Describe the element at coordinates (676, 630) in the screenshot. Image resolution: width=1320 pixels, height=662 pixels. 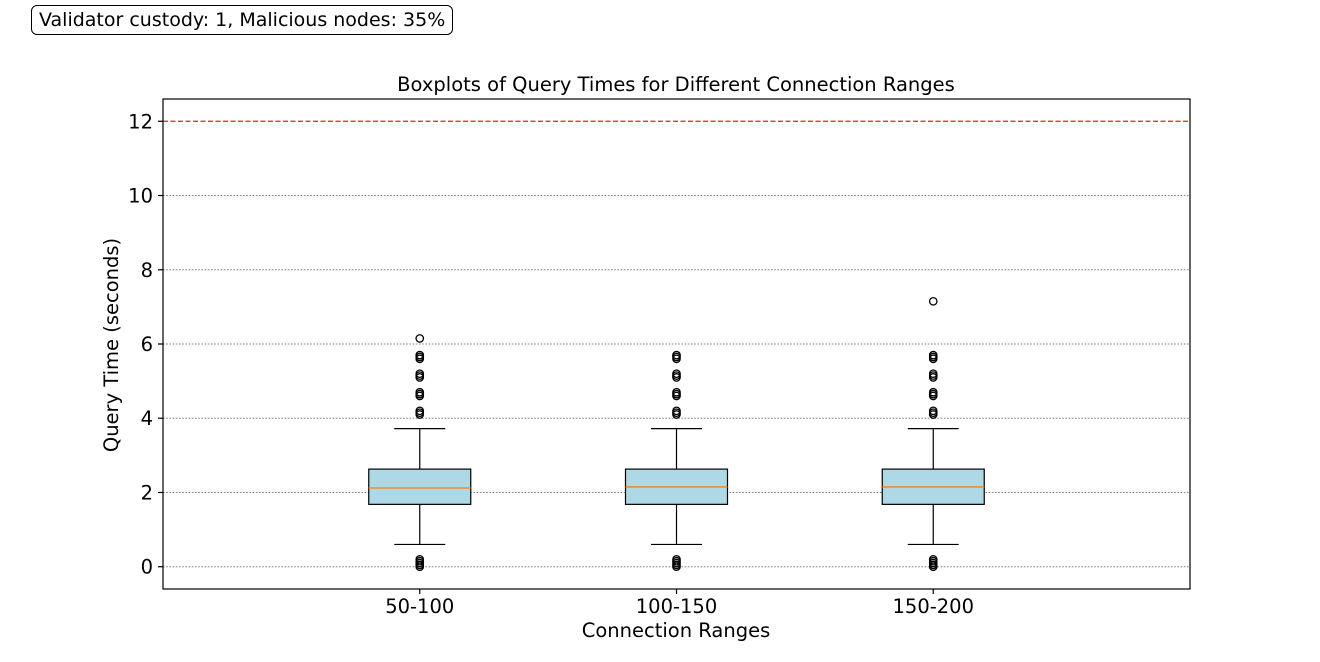
I see `x-axis-label: Connection Ranges` at that location.